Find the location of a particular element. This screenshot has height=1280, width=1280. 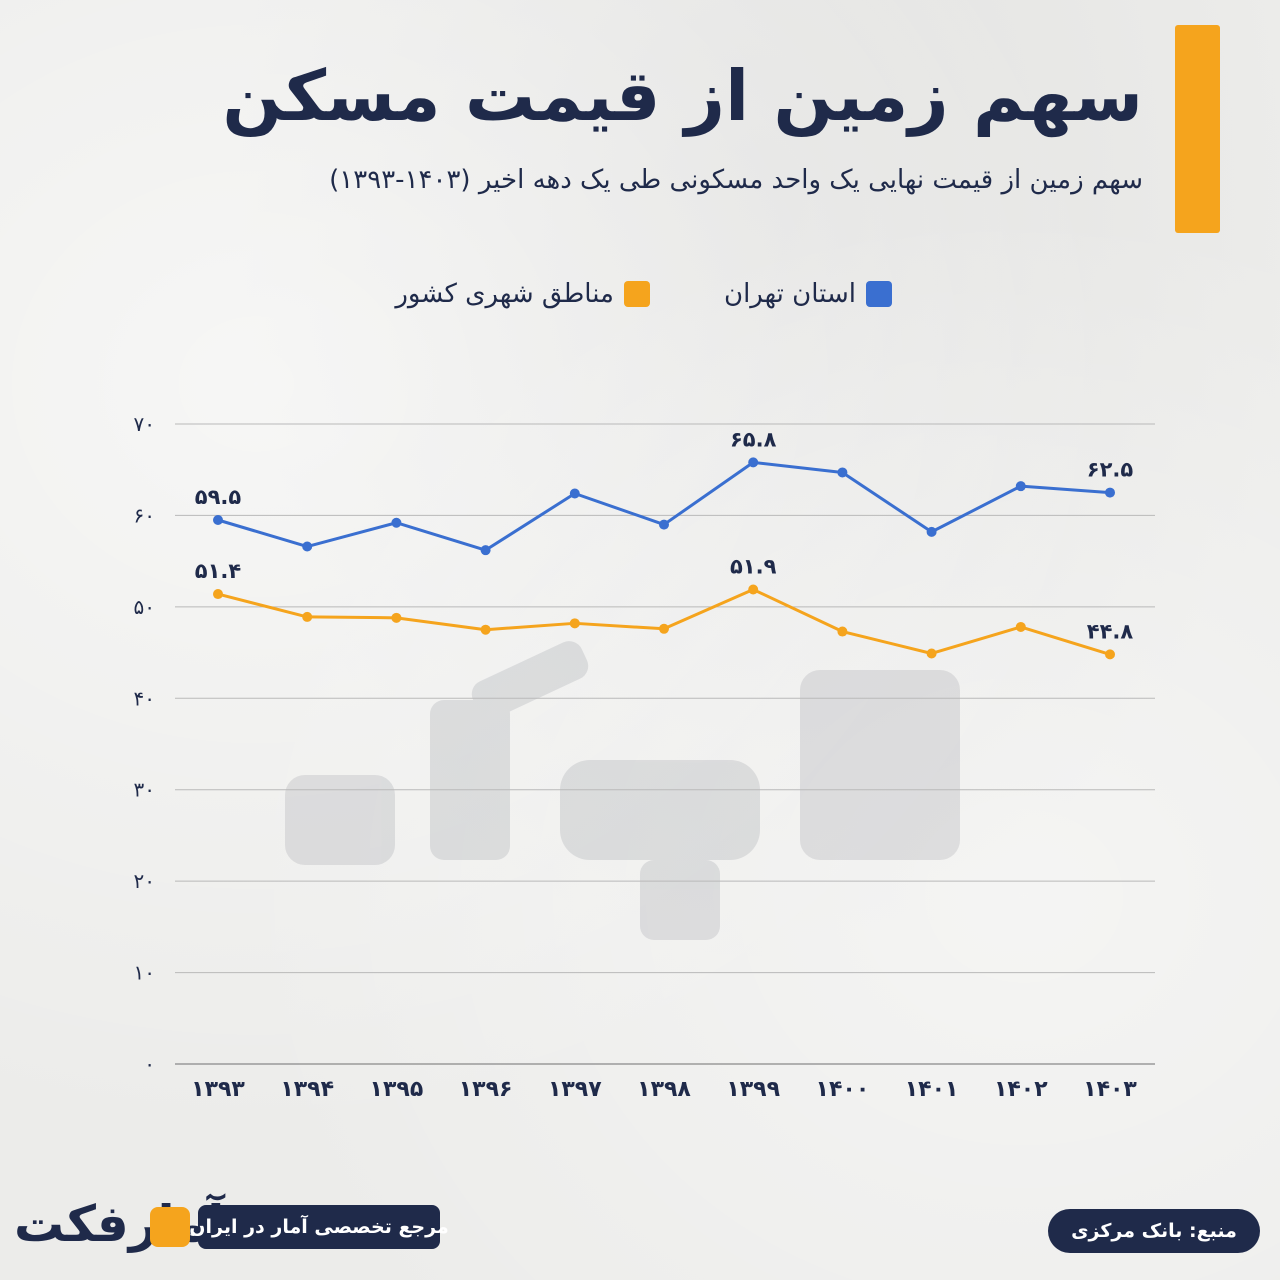

accent-bar is located at coordinates (1197, 129).